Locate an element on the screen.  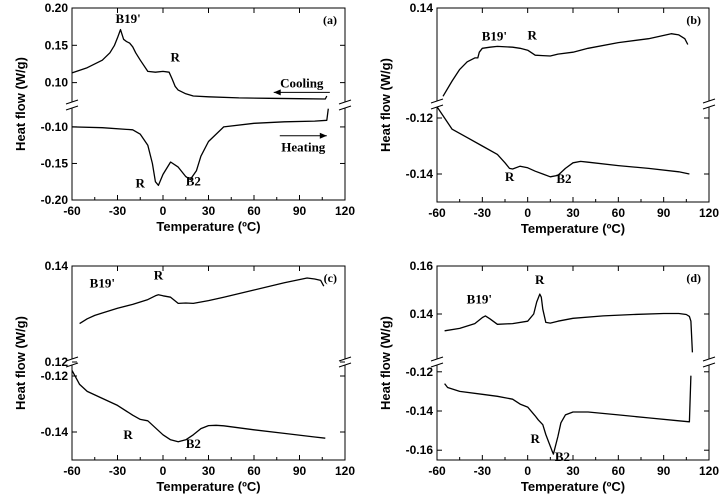
x-tick-label: 0 is located at coordinates (163, 471).